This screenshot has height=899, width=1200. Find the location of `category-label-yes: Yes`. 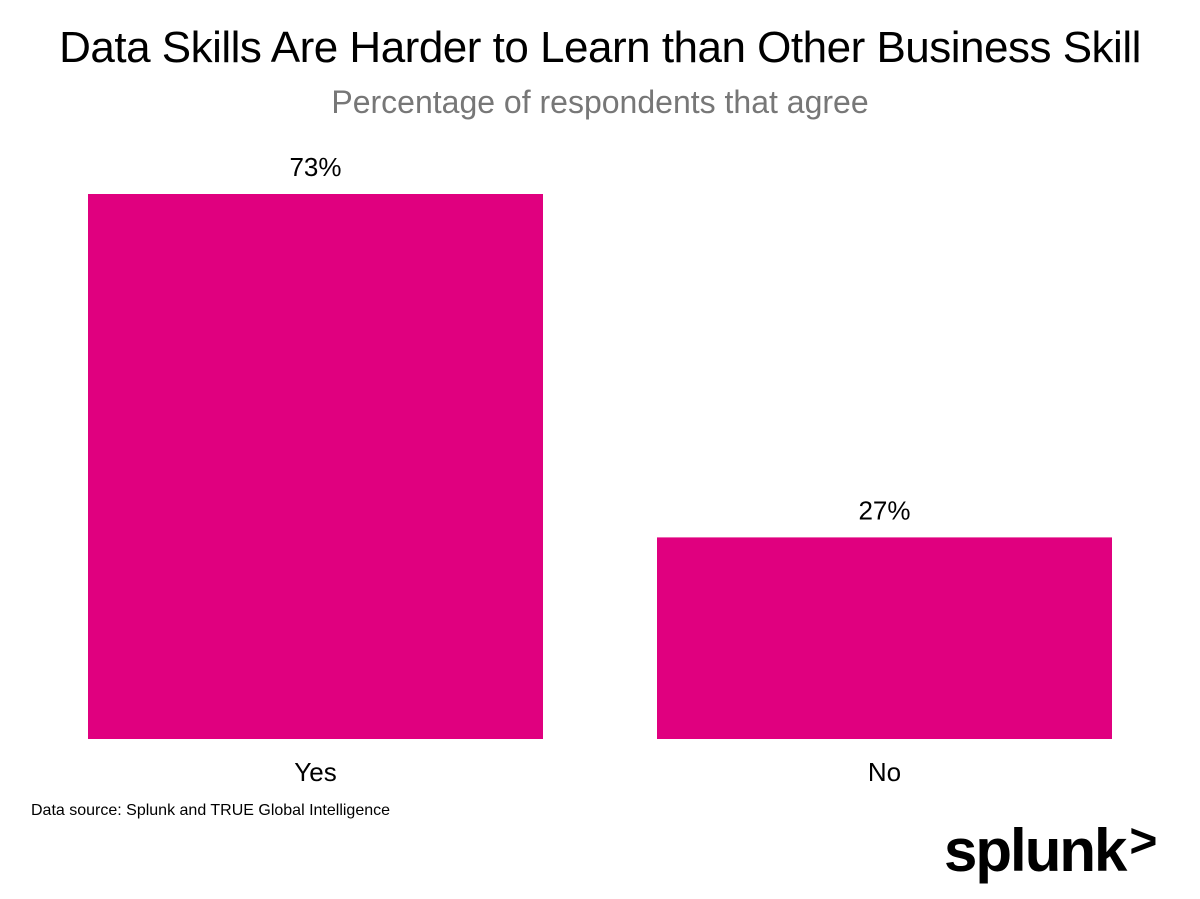

category-label-yes: Yes is located at coordinates (315, 772).